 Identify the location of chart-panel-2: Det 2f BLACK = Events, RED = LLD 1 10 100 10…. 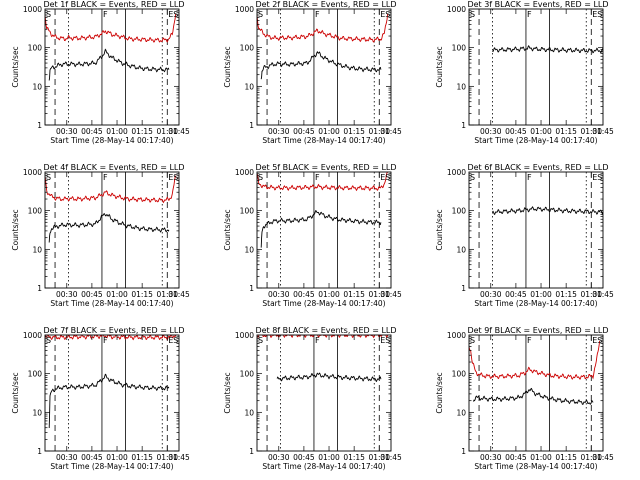
(312, 72).